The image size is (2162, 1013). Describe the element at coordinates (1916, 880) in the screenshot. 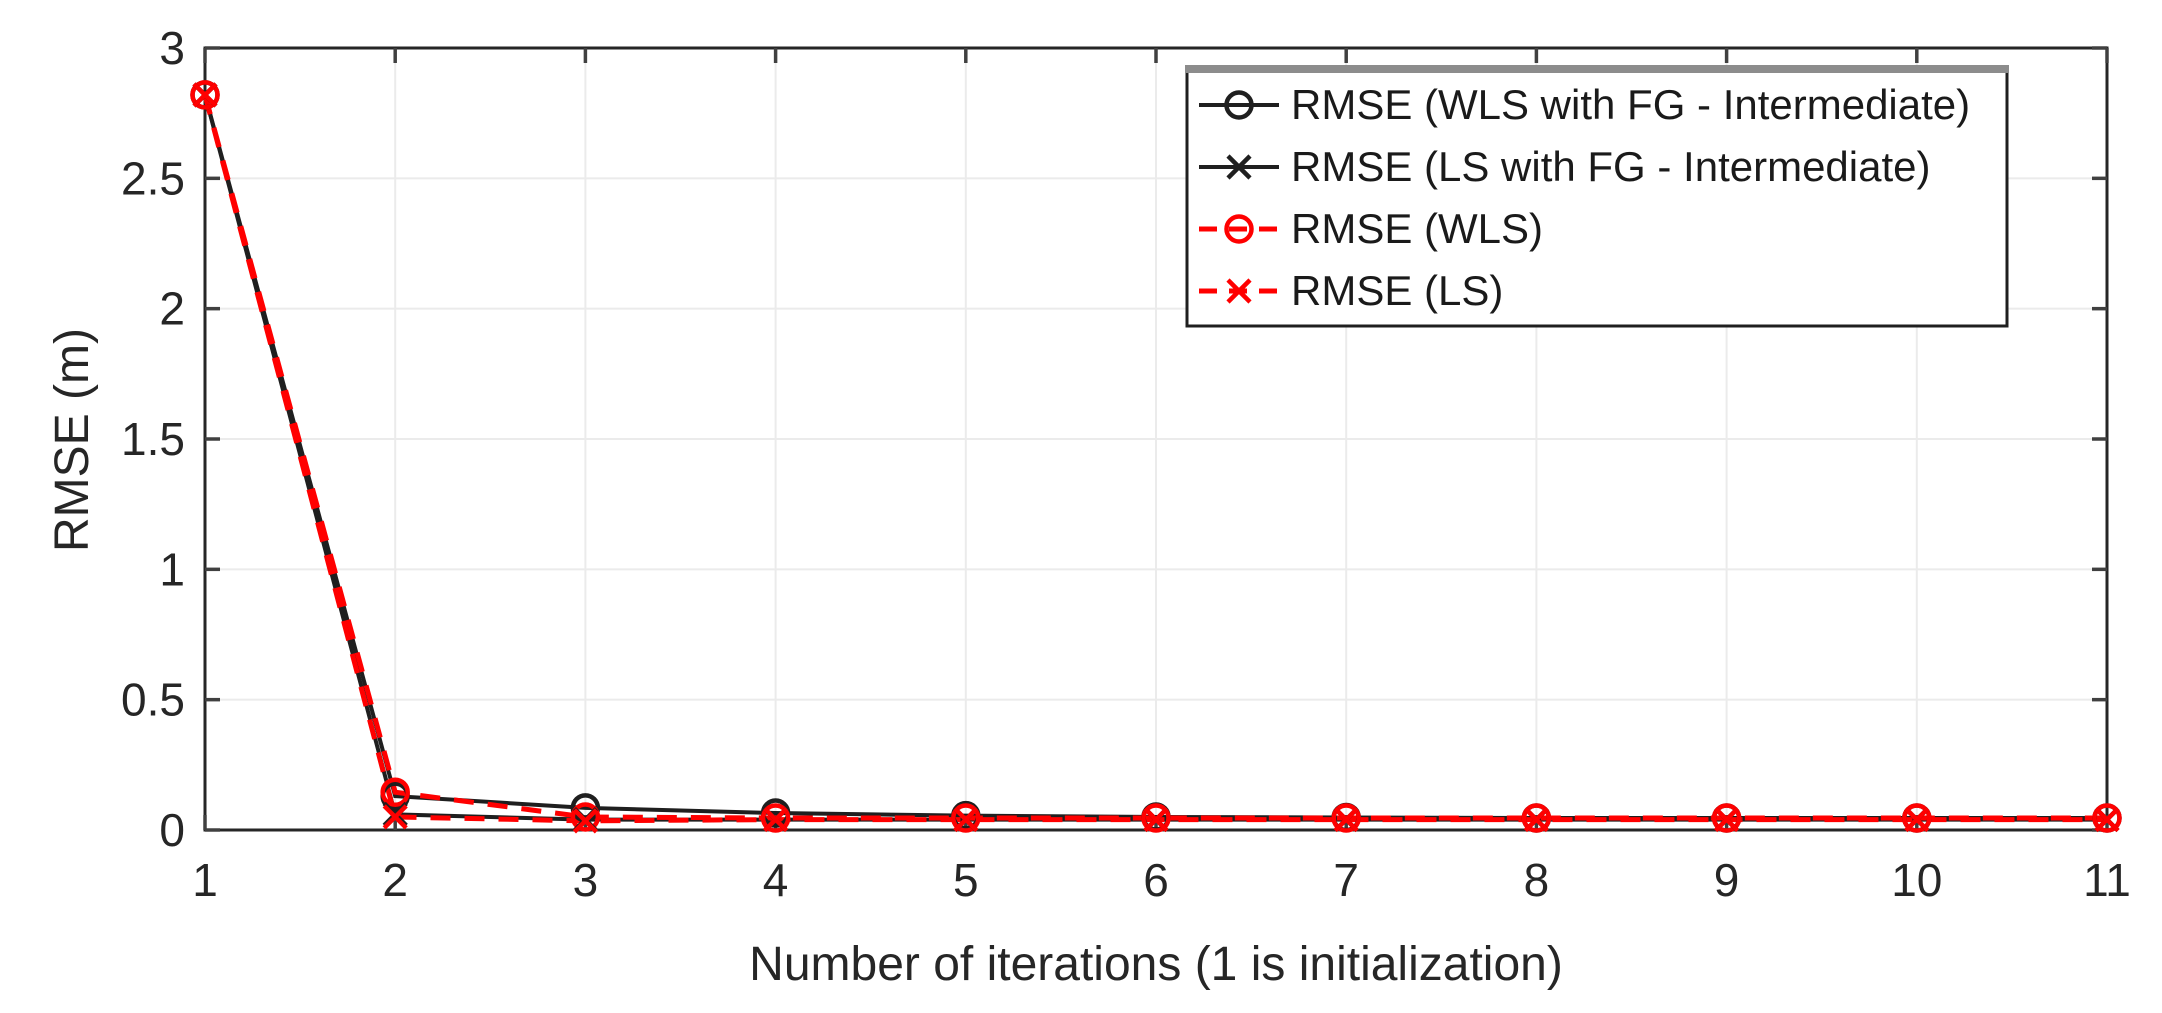

I see `x-tick-label: 10` at that location.